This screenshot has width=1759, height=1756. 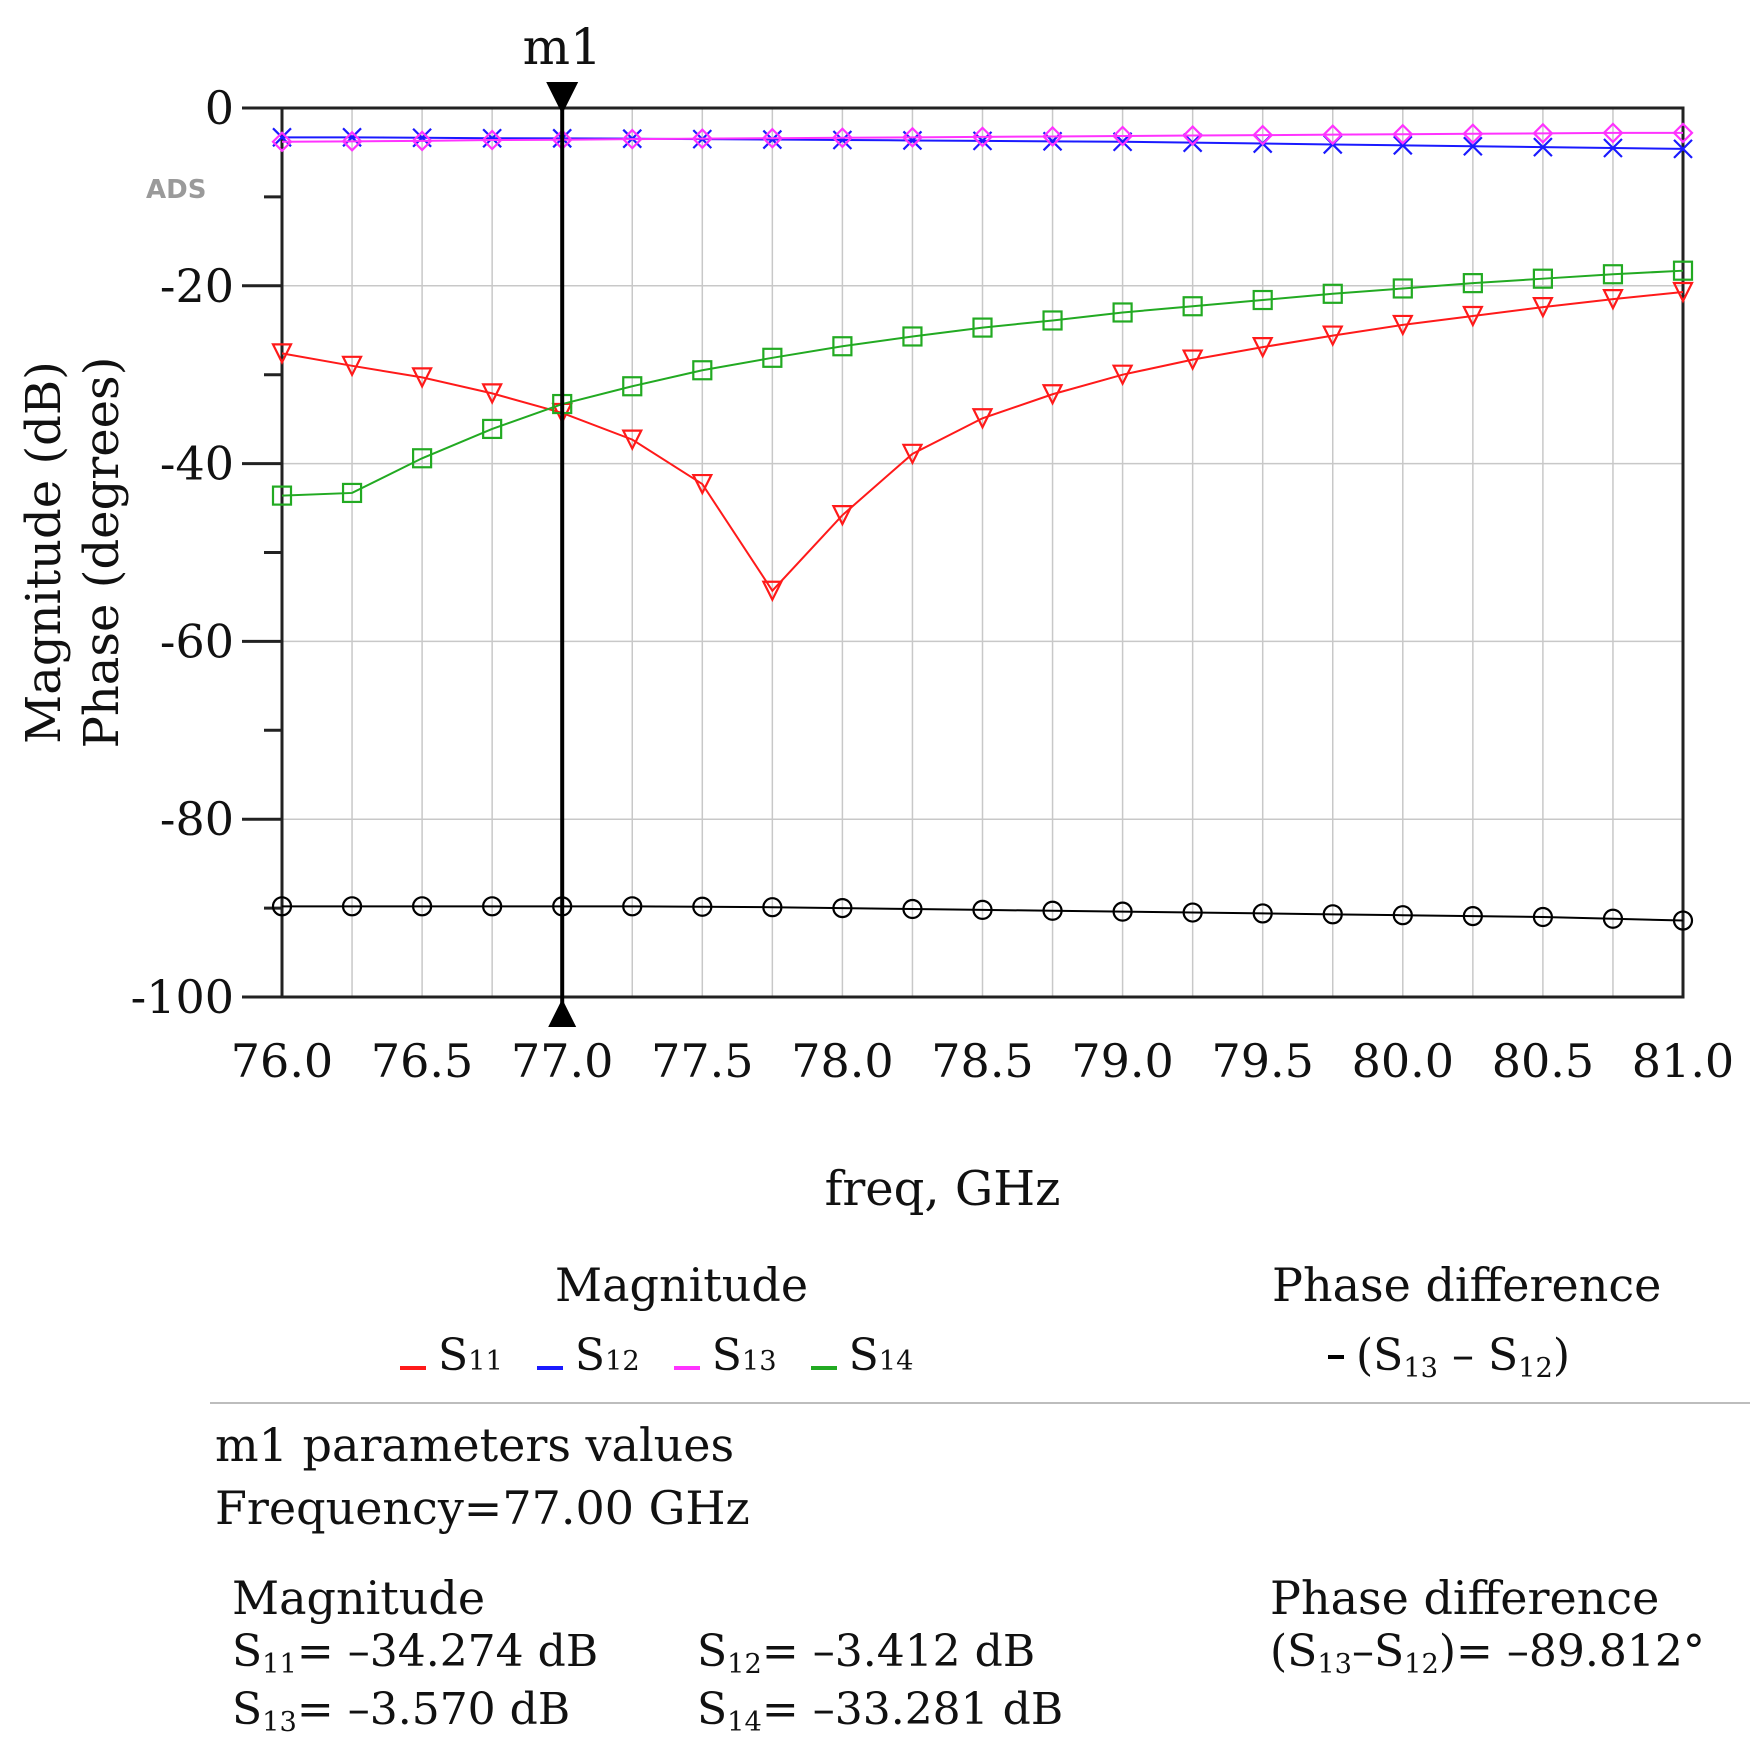 I want to click on legend-divider, so click(x=980, y=1403).